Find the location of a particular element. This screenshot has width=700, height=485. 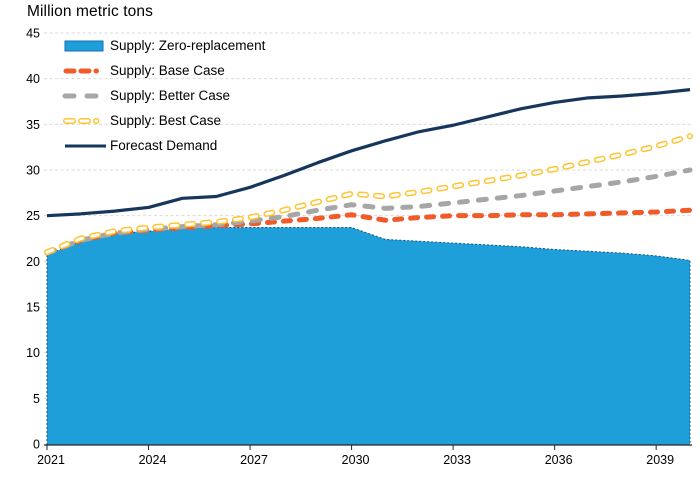

y-axis-tick-label: 20 is located at coordinates (33, 262).